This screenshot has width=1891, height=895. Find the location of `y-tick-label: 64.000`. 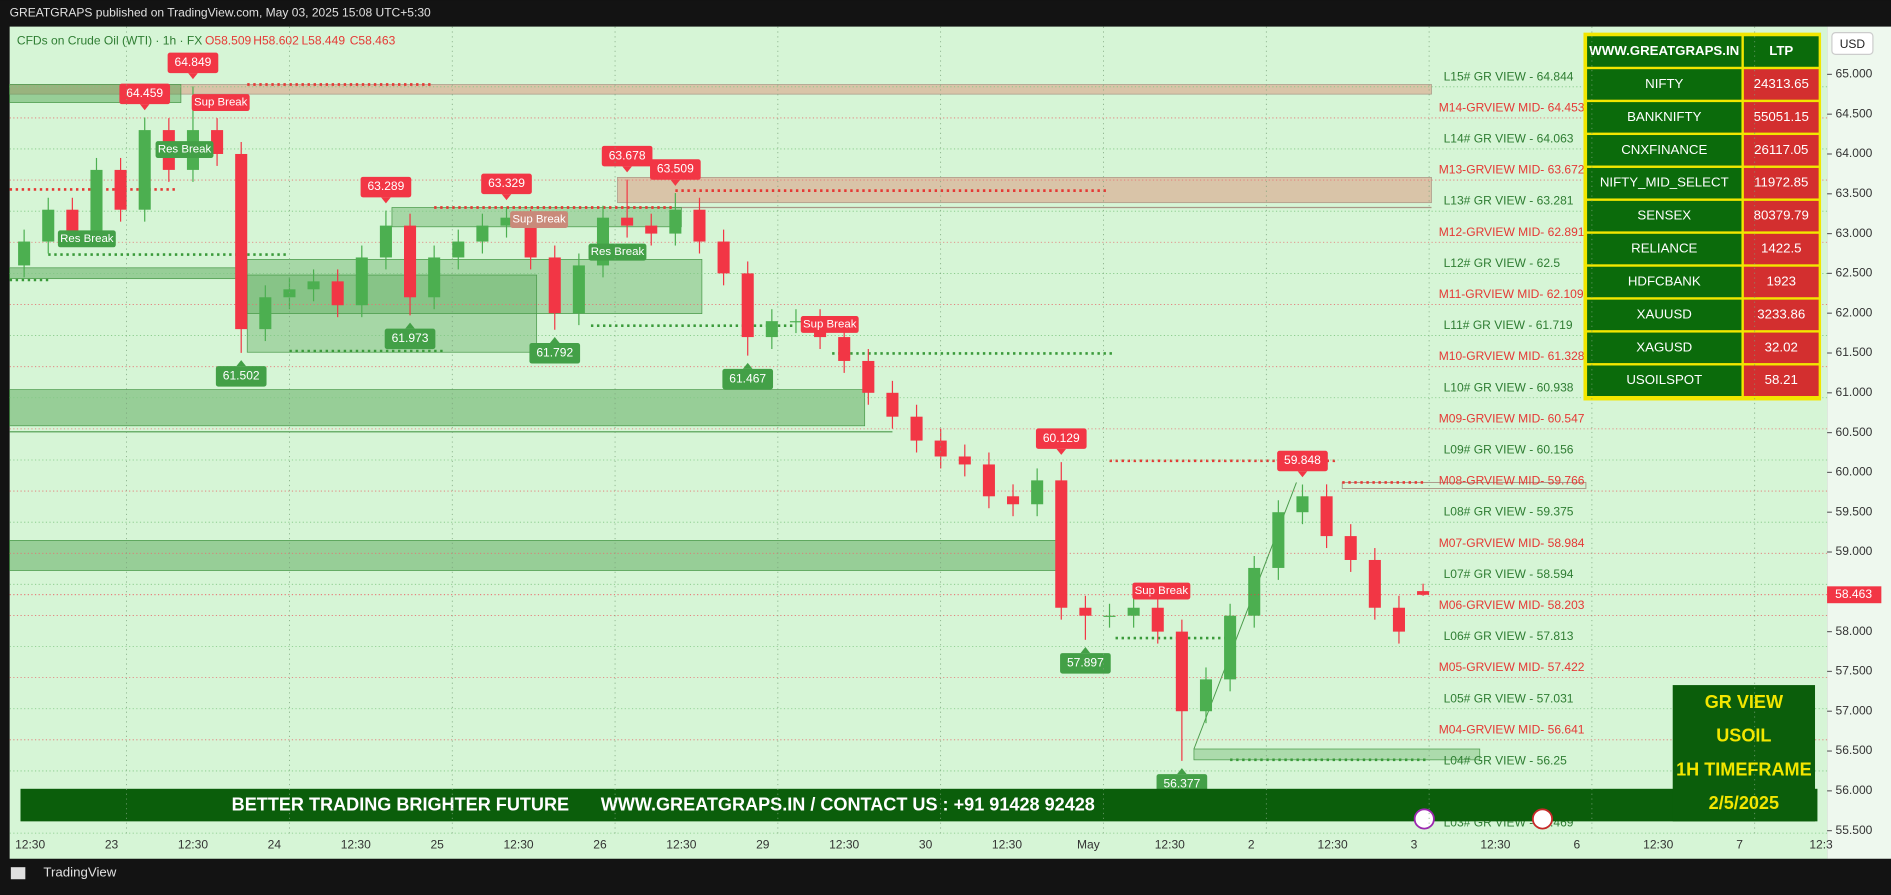

y-tick-label: 64.000 is located at coordinates (1854, 153).